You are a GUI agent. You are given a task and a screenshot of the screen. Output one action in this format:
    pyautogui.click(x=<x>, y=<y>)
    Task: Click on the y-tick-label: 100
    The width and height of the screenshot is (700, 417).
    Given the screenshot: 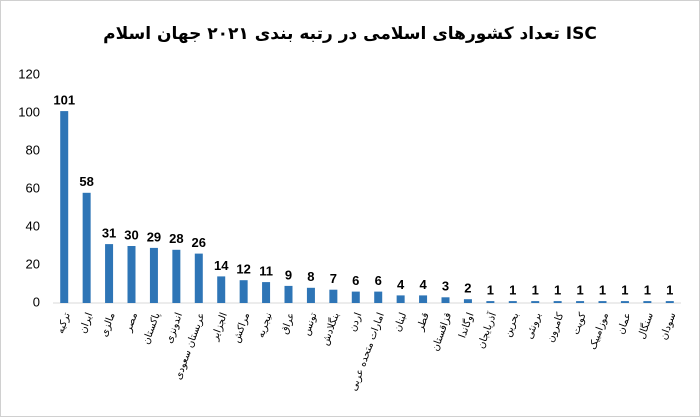 What is the action you would take?
    pyautogui.click(x=29, y=111)
    